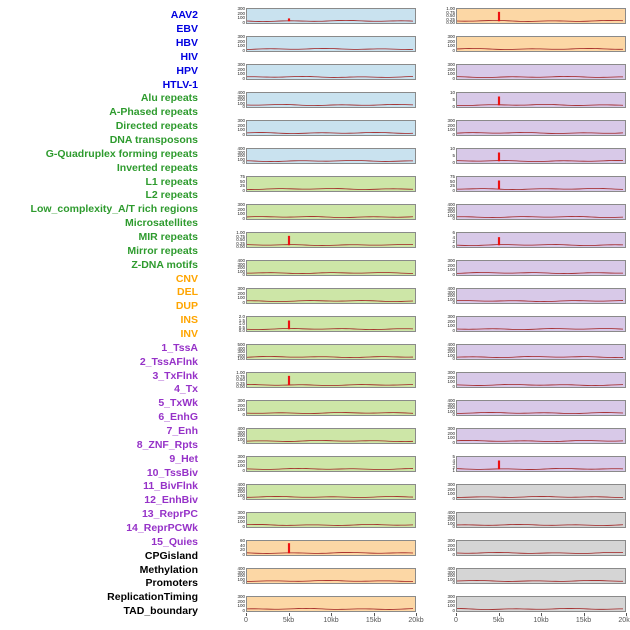  I want to click on y-tick-label: 0.50, so click(450, 15).